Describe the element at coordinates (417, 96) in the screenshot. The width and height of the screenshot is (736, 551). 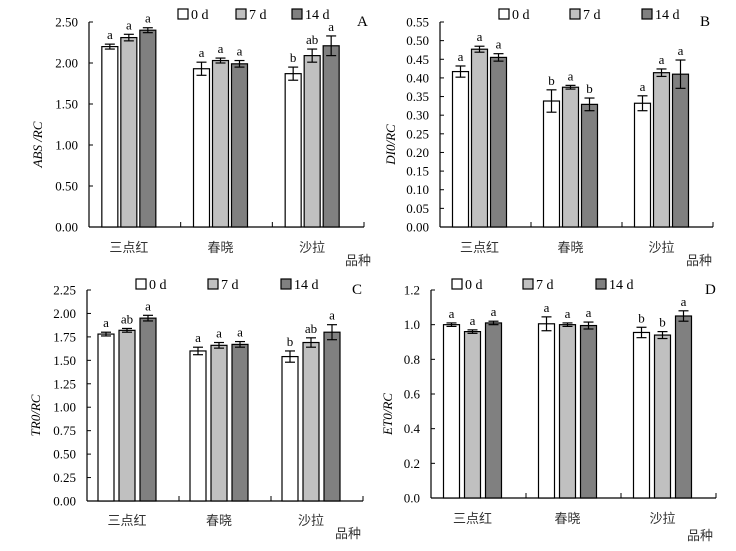
I see `y-tick-label: 0.35` at that location.